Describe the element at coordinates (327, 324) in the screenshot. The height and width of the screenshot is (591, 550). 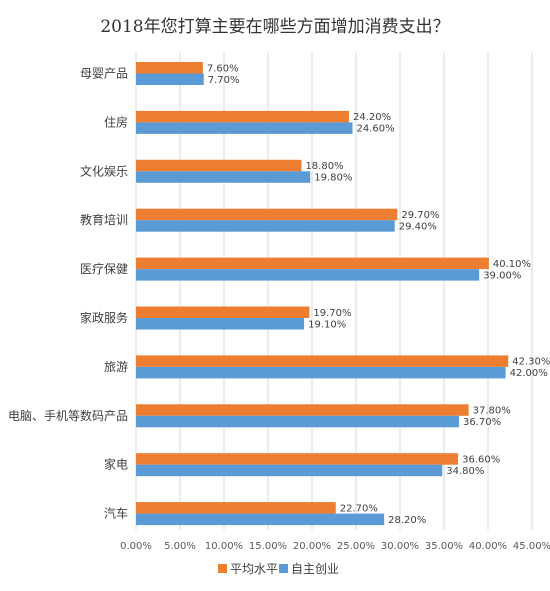
I see `data-label: 19.10%` at that location.